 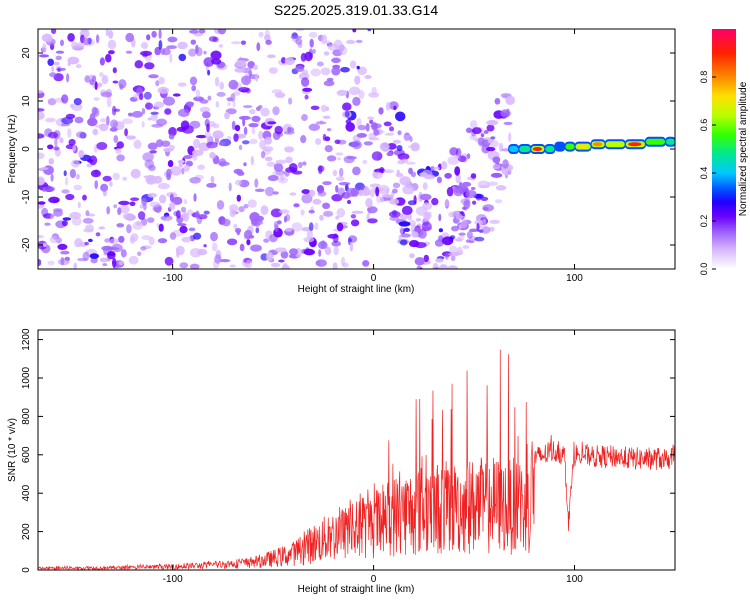 I want to click on chart-title: S225.2025.319.01.33.G14, so click(x=356, y=10).